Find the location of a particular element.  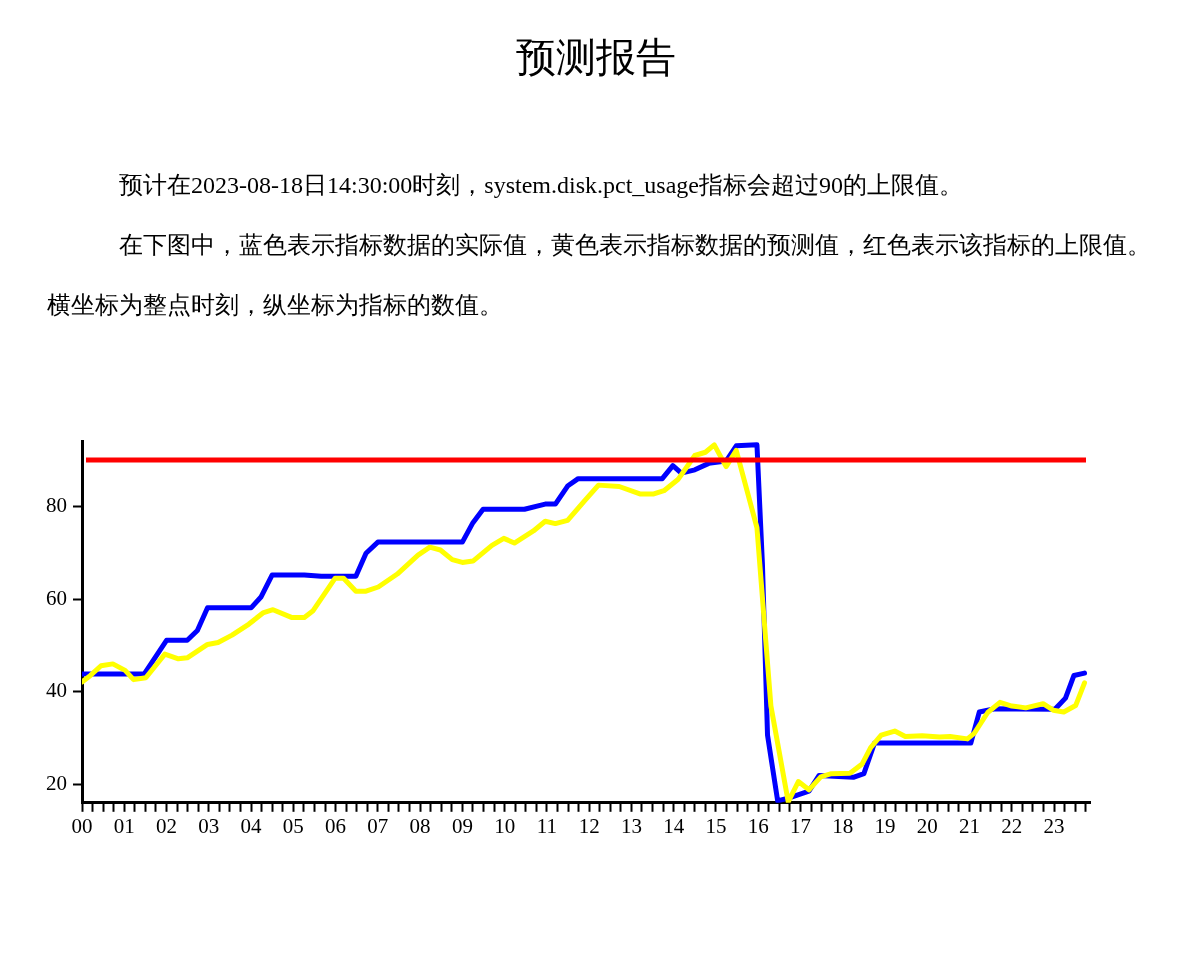

x-tick-label: 13 is located at coordinates (631, 825).